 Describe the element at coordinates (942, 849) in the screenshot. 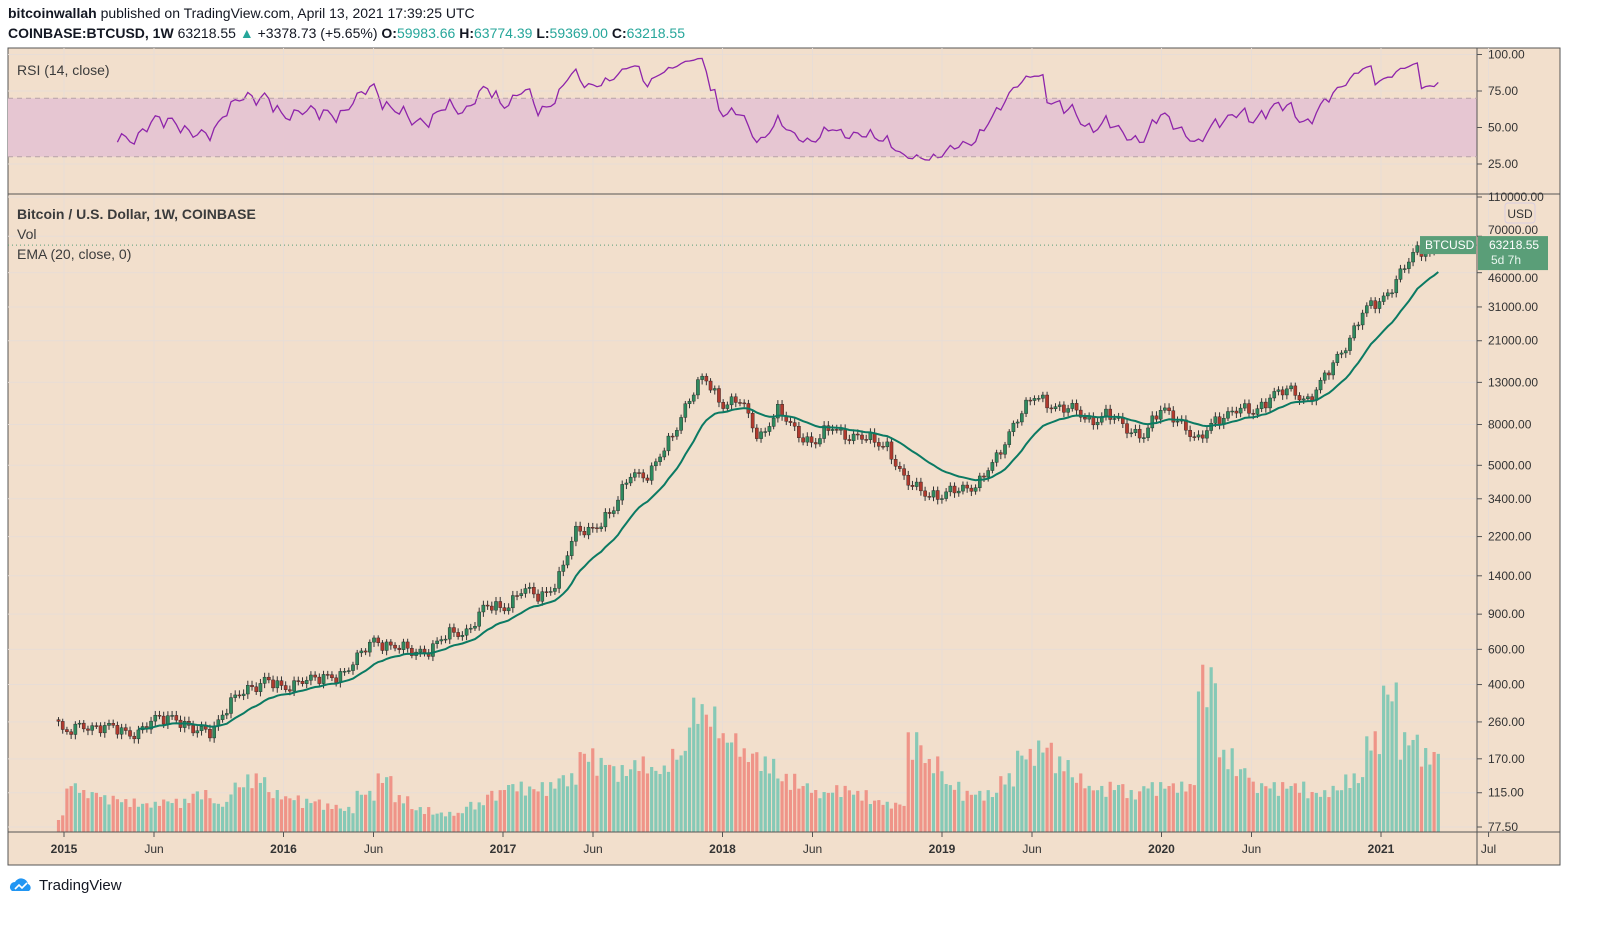

I see `time-tick-label: 2019` at that location.